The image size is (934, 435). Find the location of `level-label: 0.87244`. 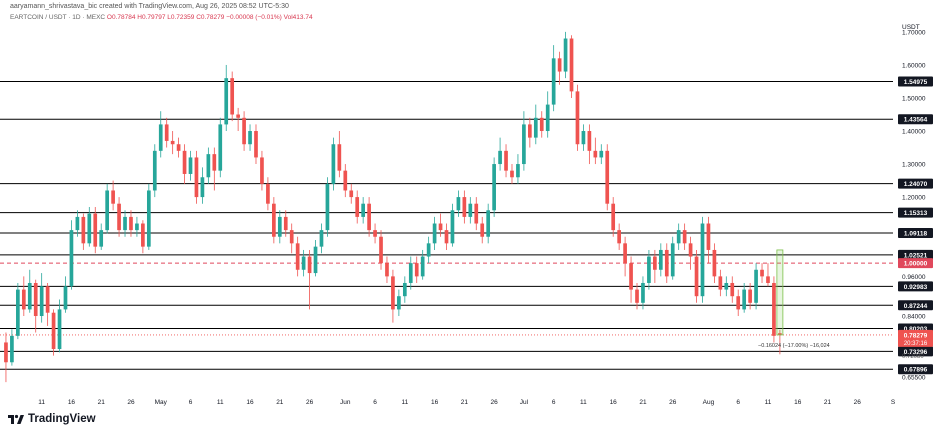

level-label: 0.87244 is located at coordinates (916, 306).